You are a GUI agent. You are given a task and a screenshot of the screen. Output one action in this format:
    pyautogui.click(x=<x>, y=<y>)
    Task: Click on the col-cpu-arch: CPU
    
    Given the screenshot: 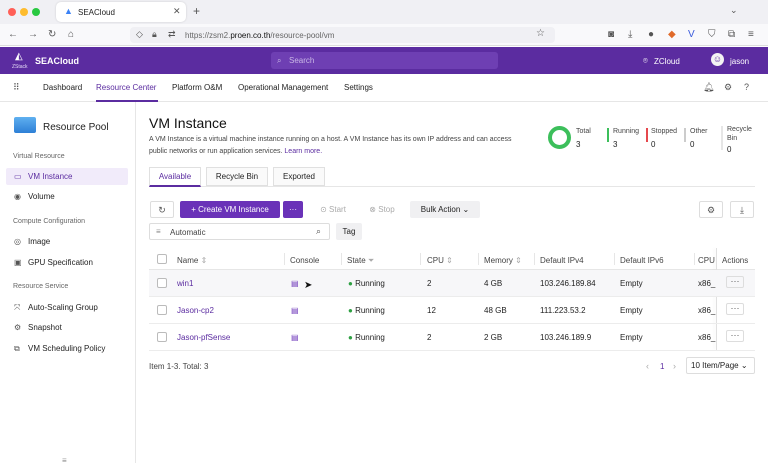 What is the action you would take?
    pyautogui.click(x=706, y=260)
    